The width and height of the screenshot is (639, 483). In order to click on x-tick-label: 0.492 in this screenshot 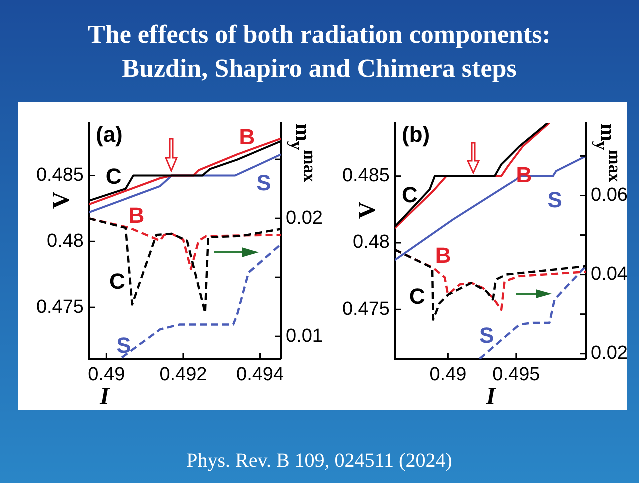, I will do `click(184, 375)`.